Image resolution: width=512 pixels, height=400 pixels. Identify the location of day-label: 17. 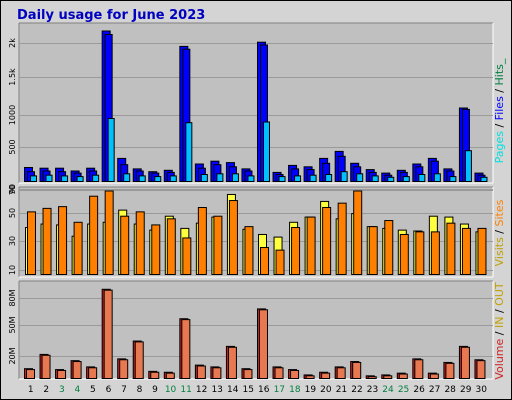
(279, 390).